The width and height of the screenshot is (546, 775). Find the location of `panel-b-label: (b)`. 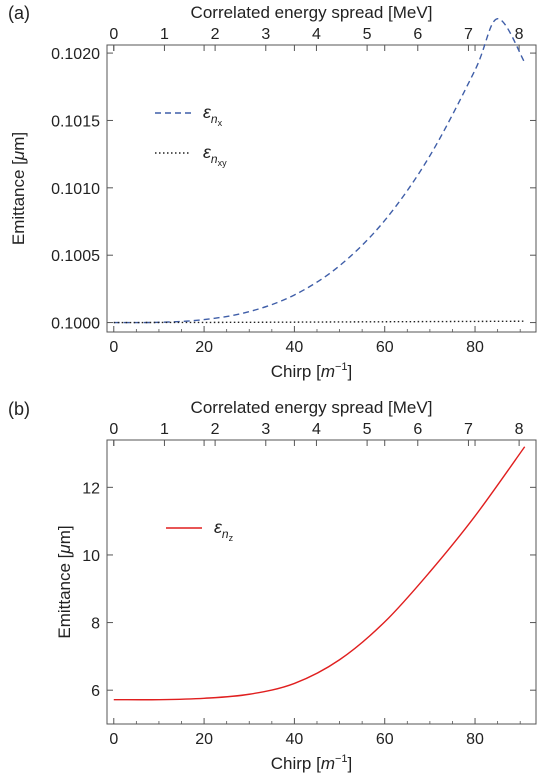

panel-b-label: (b) is located at coordinates (19, 409).